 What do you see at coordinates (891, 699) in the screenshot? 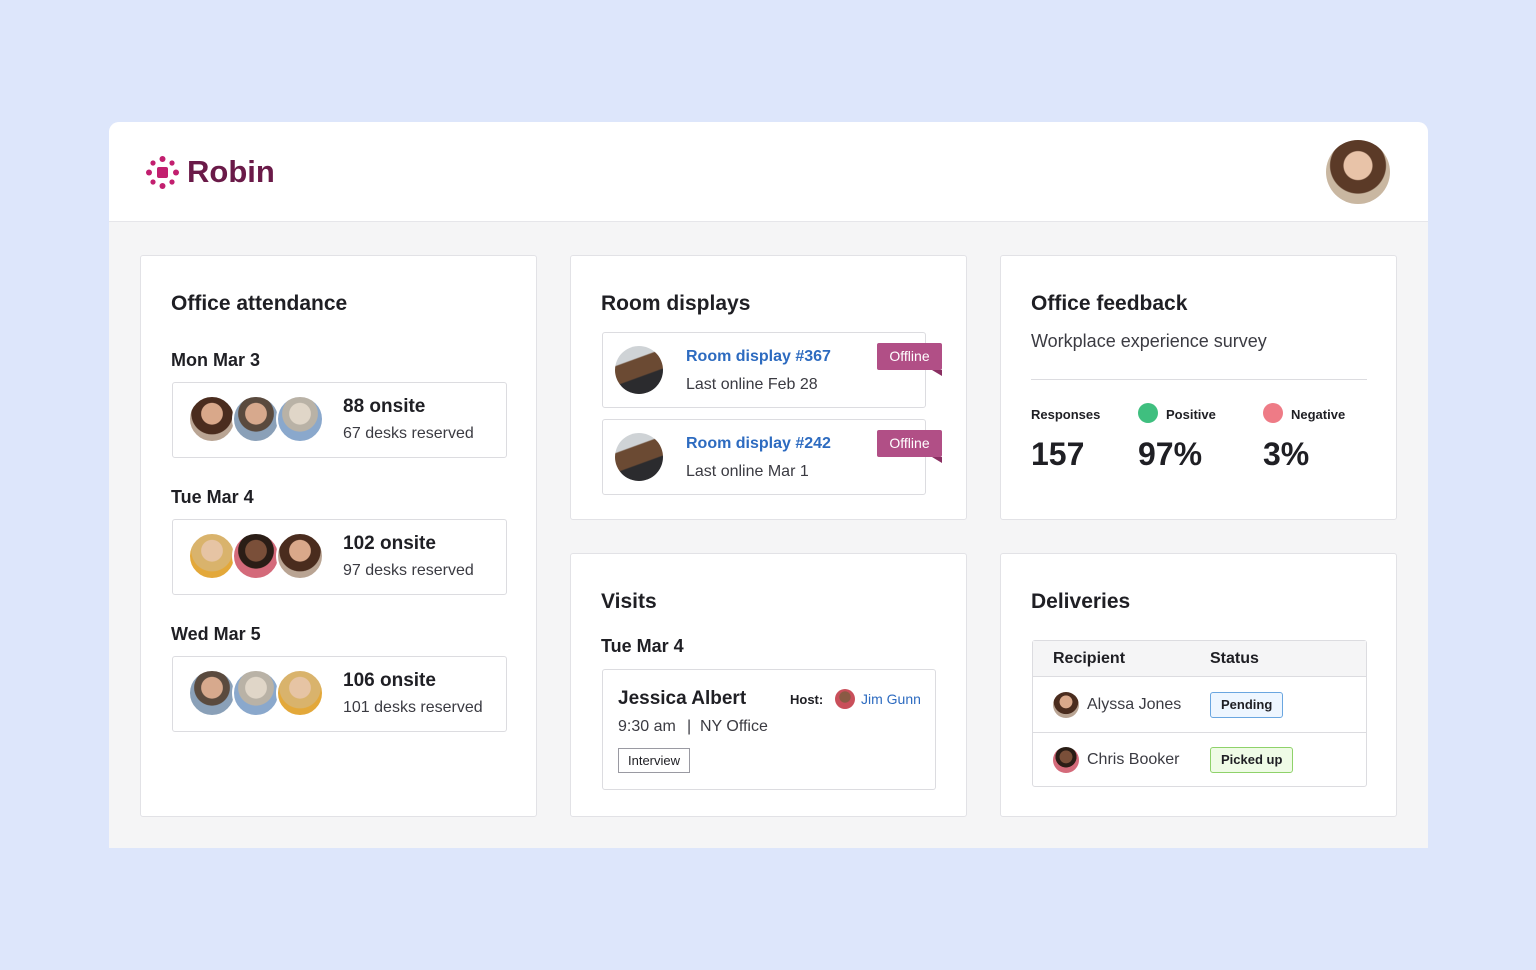
I see `host-name: Jim Gunn` at bounding box center [891, 699].